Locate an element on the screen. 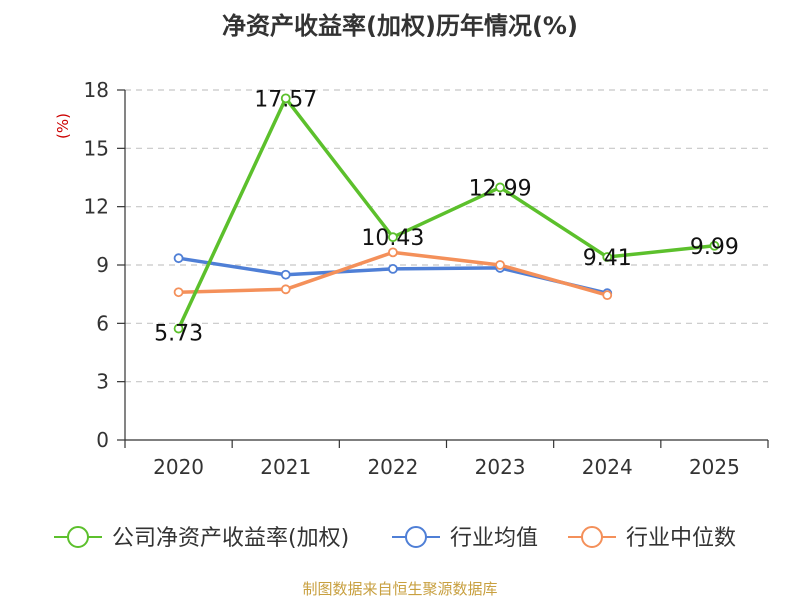 The image size is (800, 600). x-axis-ticks: 2020 2021 2022 2023 2024 2025 is located at coordinates (446, 459).